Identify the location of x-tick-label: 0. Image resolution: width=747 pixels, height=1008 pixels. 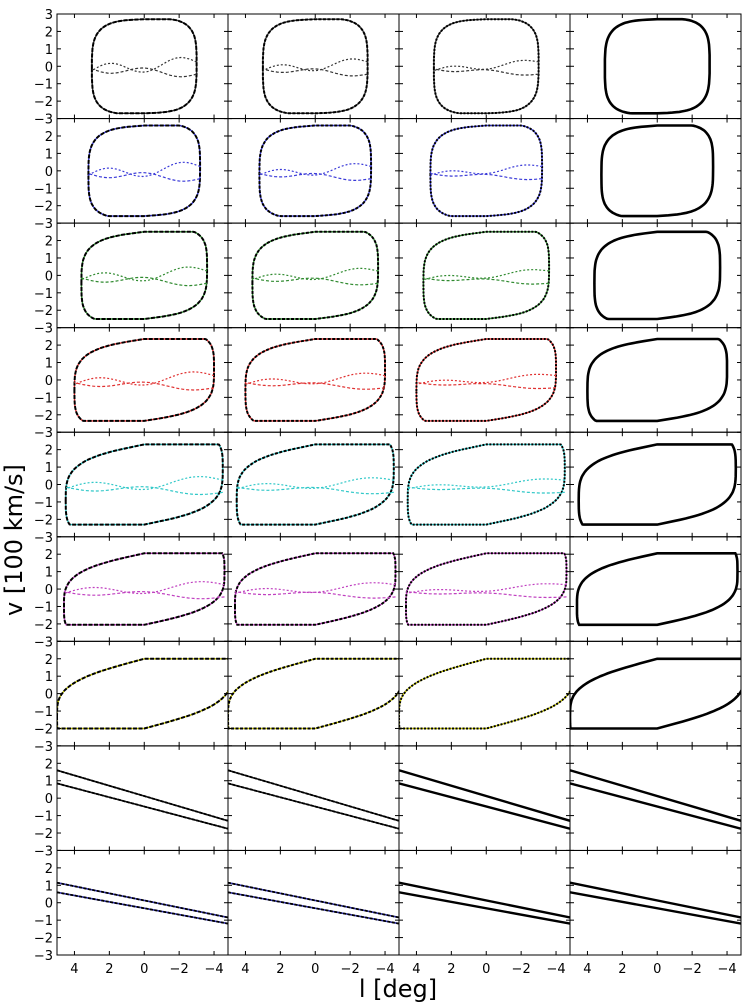
(657, 969).